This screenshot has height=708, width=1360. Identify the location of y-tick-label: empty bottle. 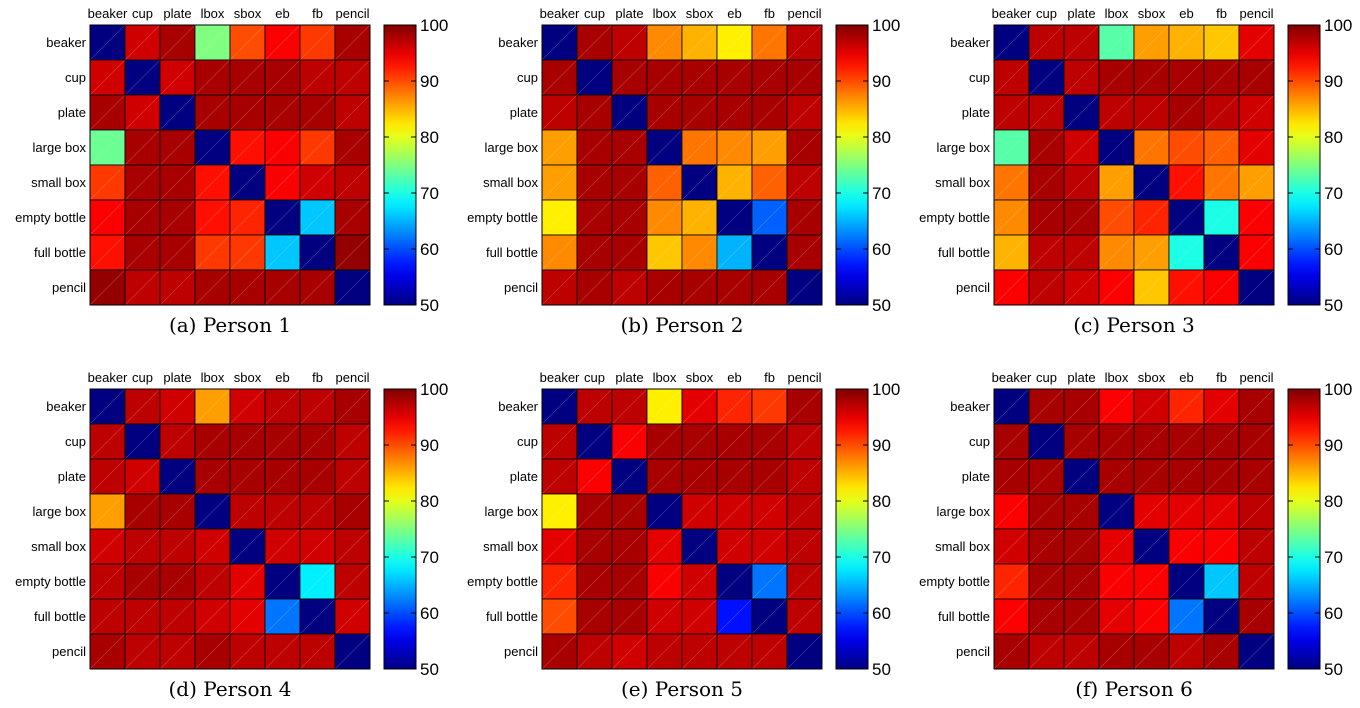
(50, 217).